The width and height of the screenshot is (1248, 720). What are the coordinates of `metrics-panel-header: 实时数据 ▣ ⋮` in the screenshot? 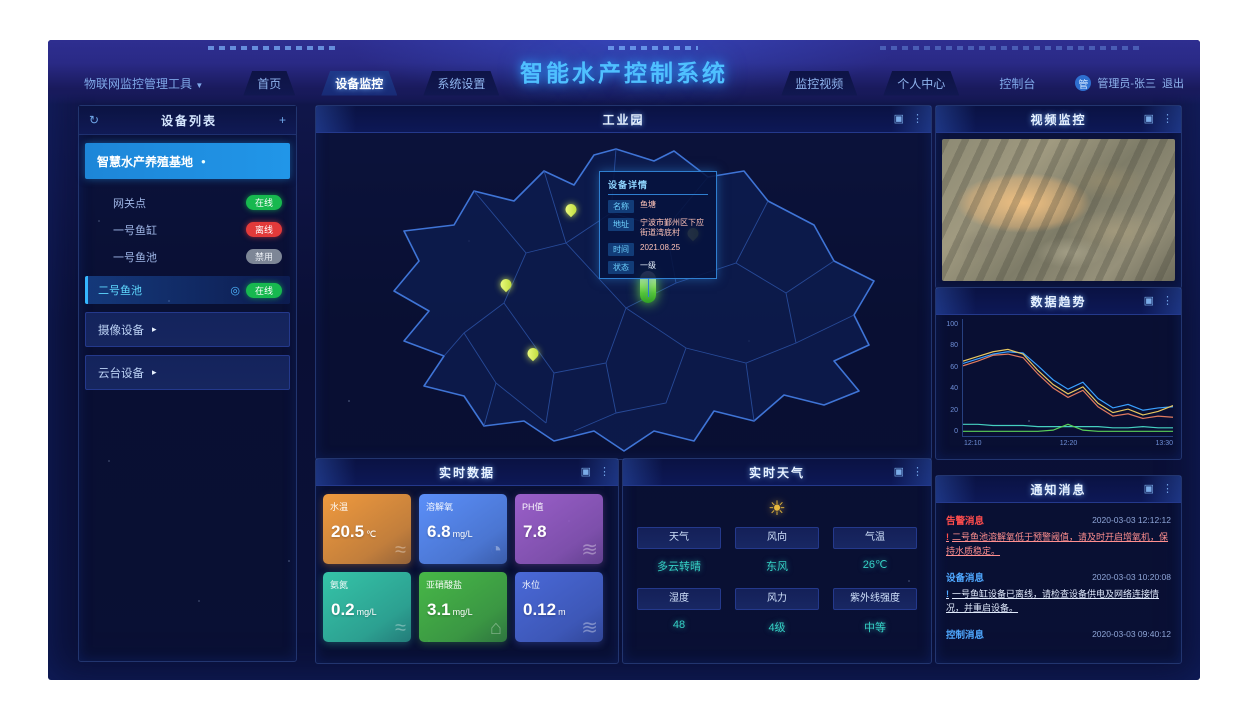 It's located at (467, 472).